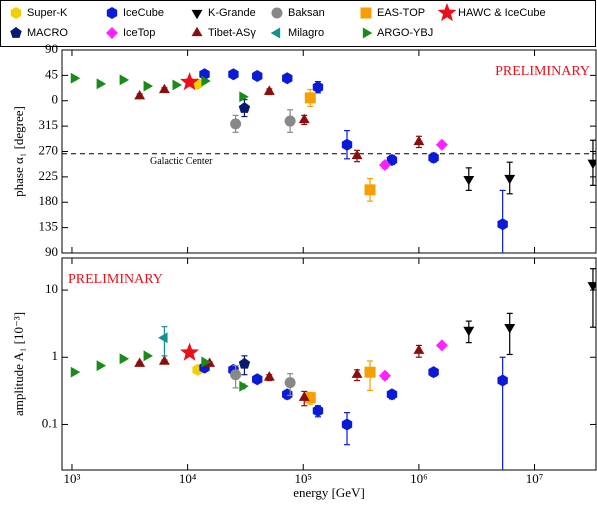  I want to click on x-tick-label: 10³, so click(72, 478).